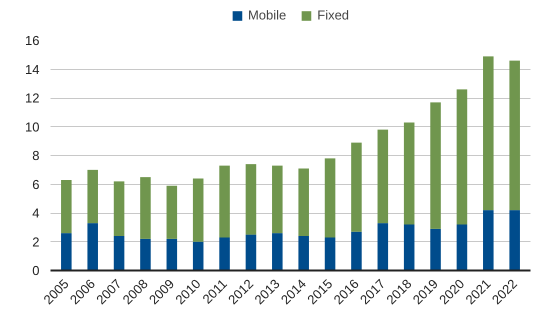  What do you see at coordinates (32, 69) in the screenshot?
I see `y-tick-label: 14` at bounding box center [32, 69].